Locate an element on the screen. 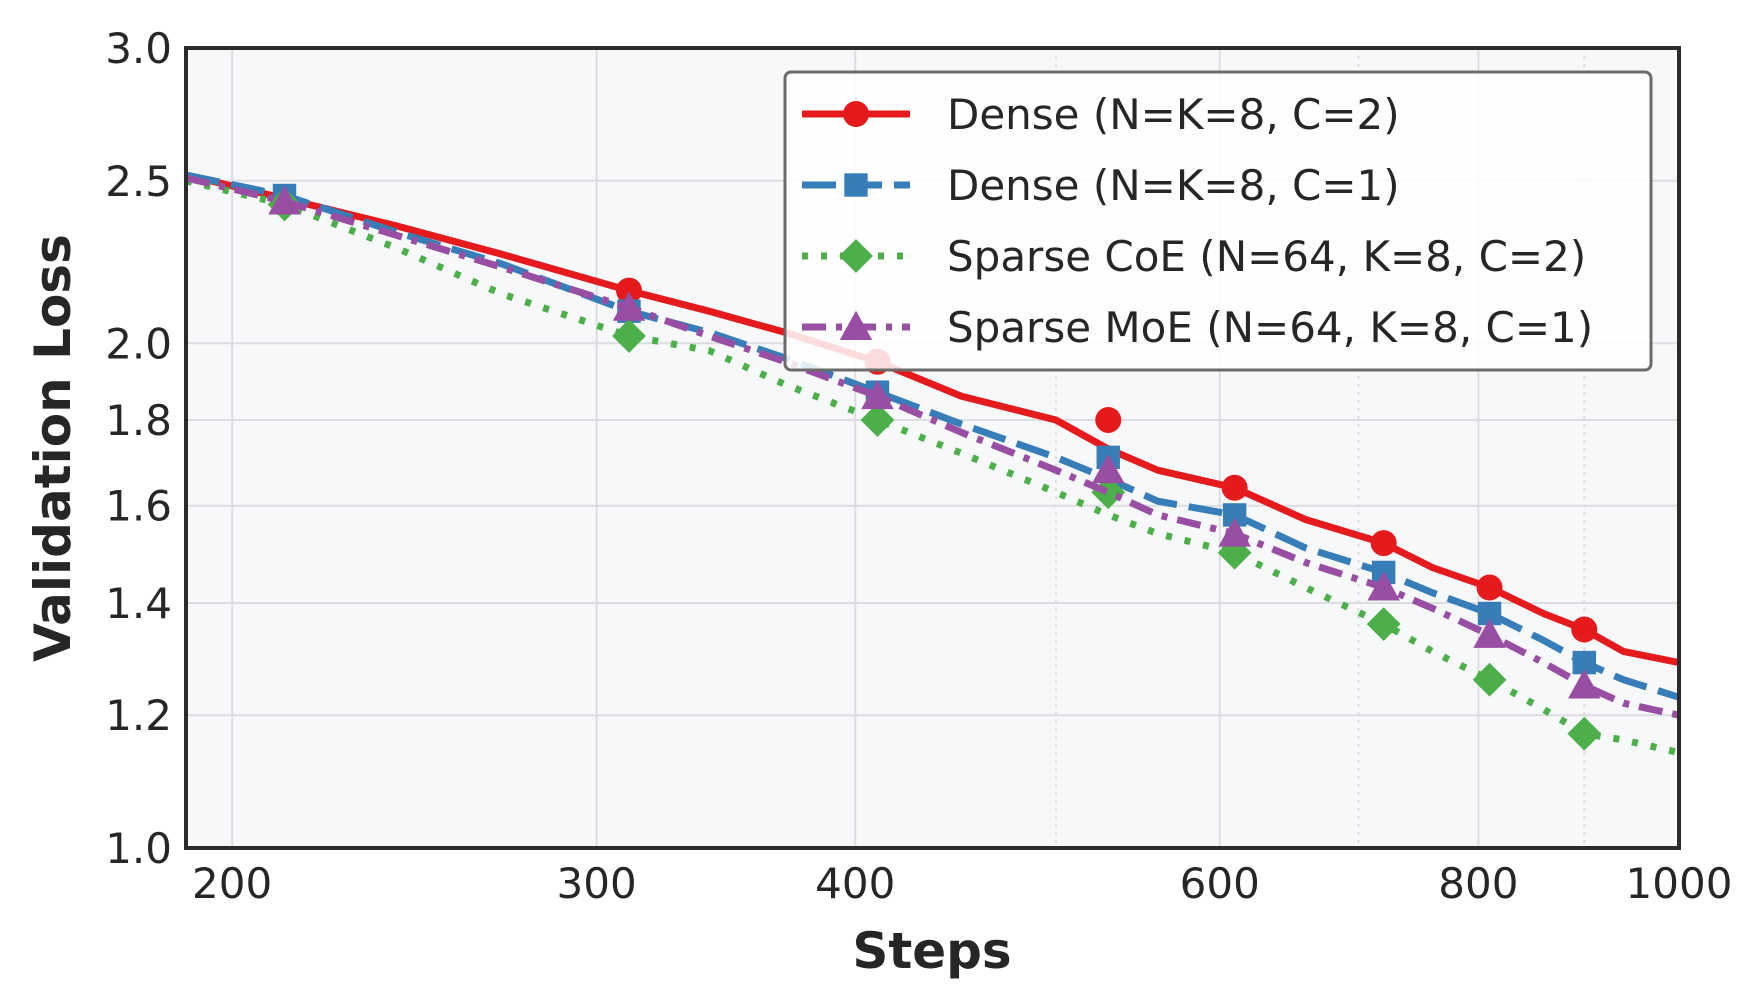  y-tick-label: 1.8 is located at coordinates (138, 420).